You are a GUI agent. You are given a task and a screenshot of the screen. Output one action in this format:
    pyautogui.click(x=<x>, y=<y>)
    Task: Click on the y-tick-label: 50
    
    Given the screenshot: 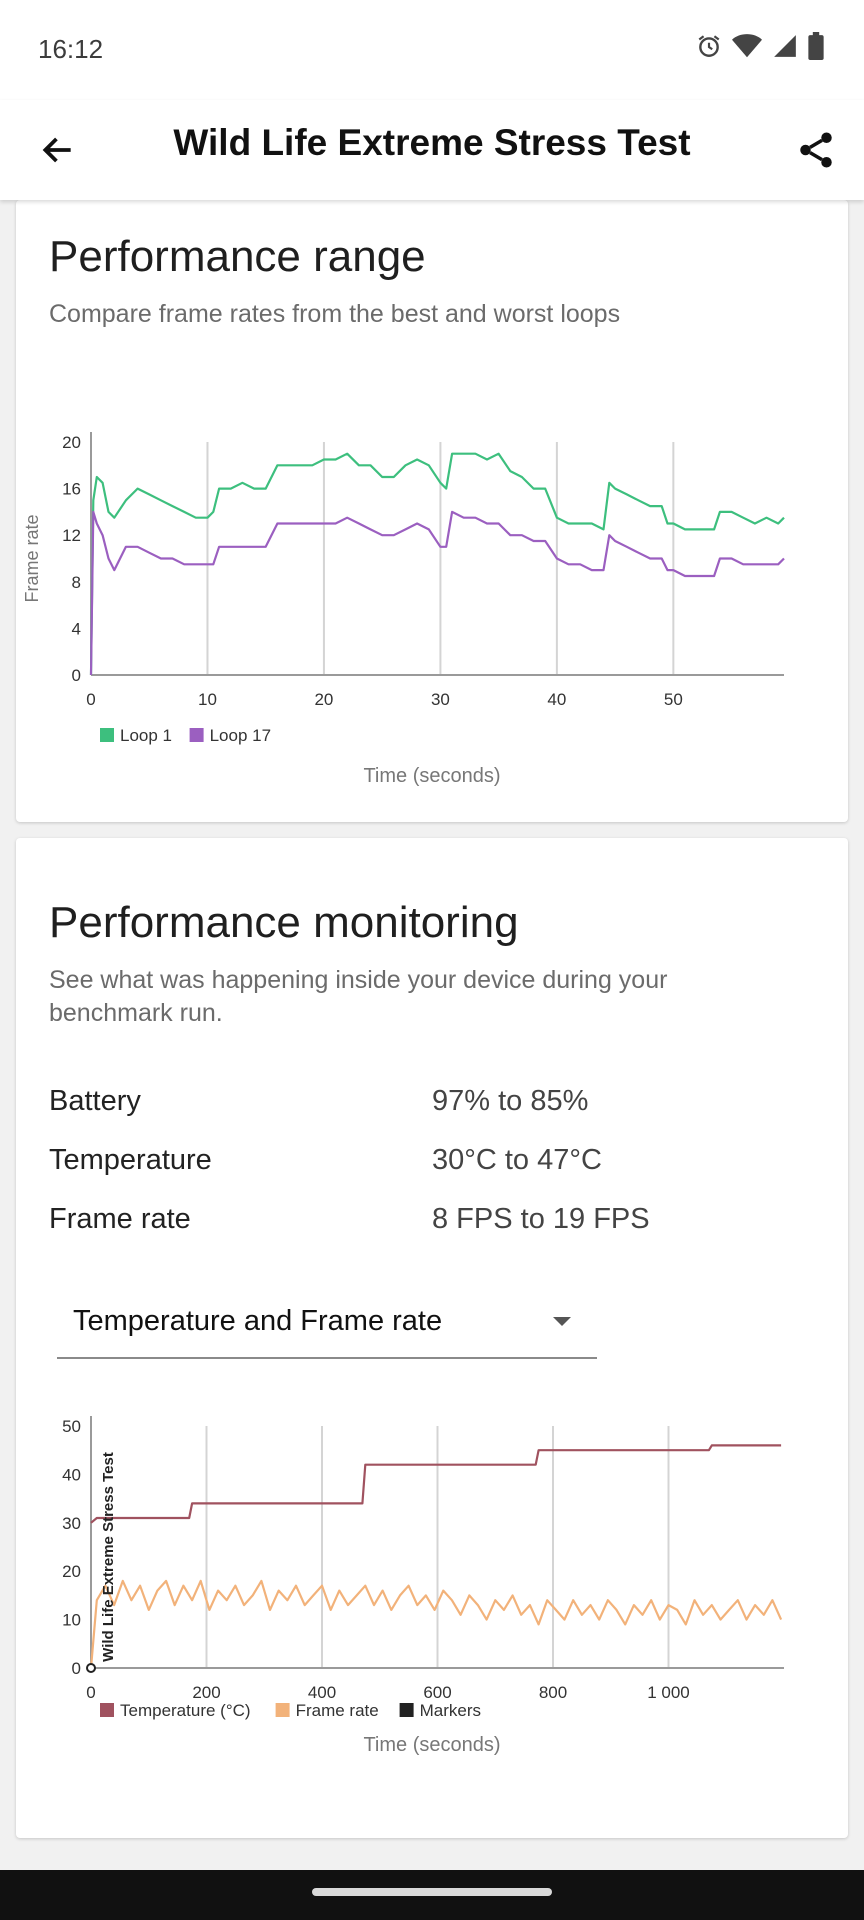 What is the action you would take?
    pyautogui.click(x=71, y=1426)
    